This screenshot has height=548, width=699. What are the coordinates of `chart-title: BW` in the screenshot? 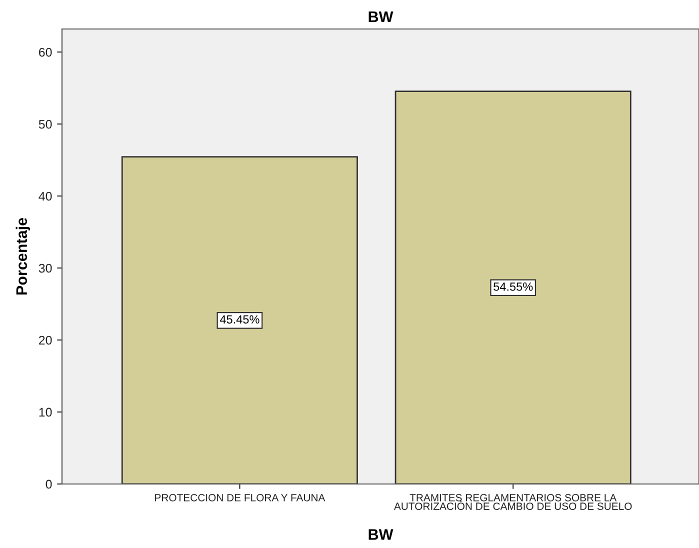 It's located at (381, 17).